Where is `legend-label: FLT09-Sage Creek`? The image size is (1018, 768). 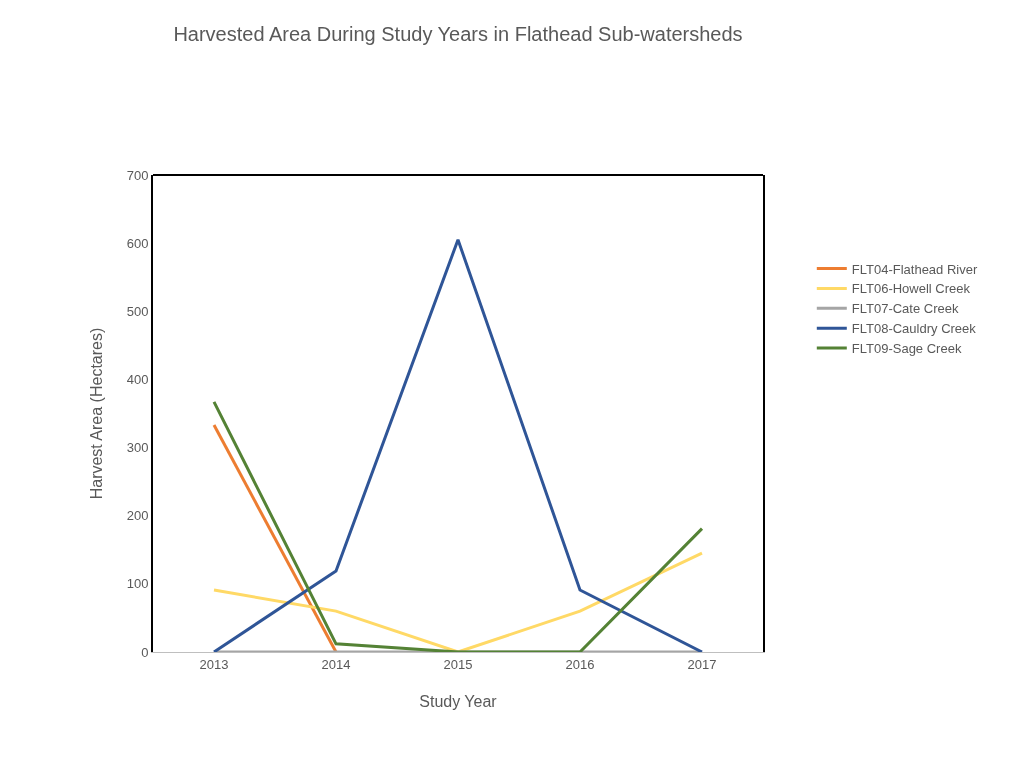
legend-label: FLT09-Sage Creek is located at coordinates (906, 349).